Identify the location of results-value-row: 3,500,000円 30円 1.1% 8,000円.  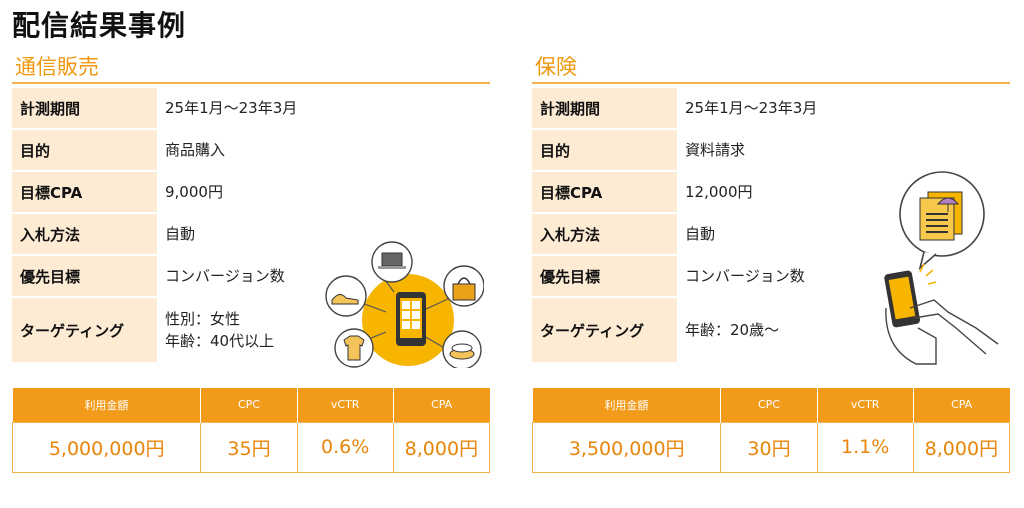
(771, 447).